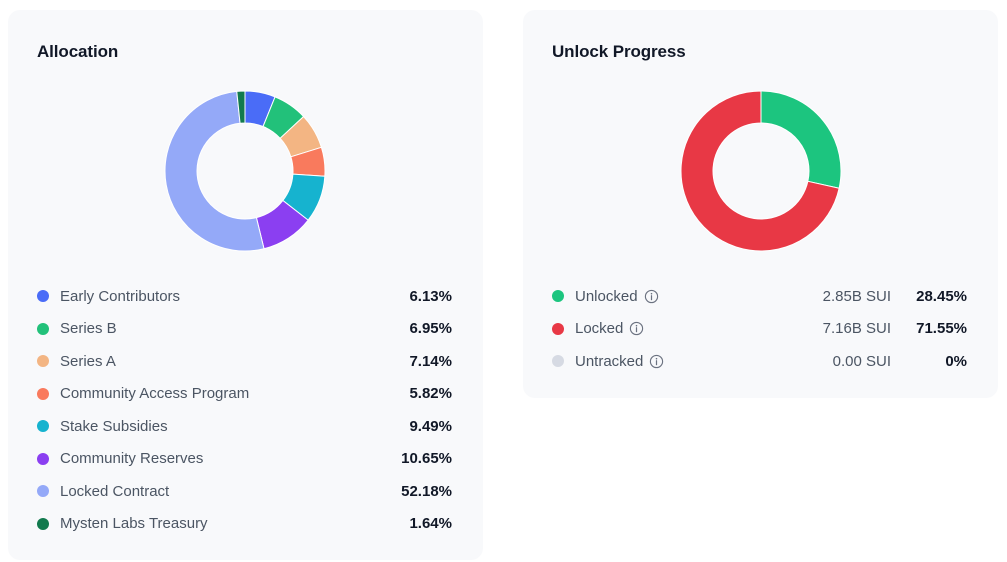  What do you see at coordinates (759, 361) in the screenshot?
I see `legend-row: Untracked 0.00 SUI 0%` at bounding box center [759, 361].